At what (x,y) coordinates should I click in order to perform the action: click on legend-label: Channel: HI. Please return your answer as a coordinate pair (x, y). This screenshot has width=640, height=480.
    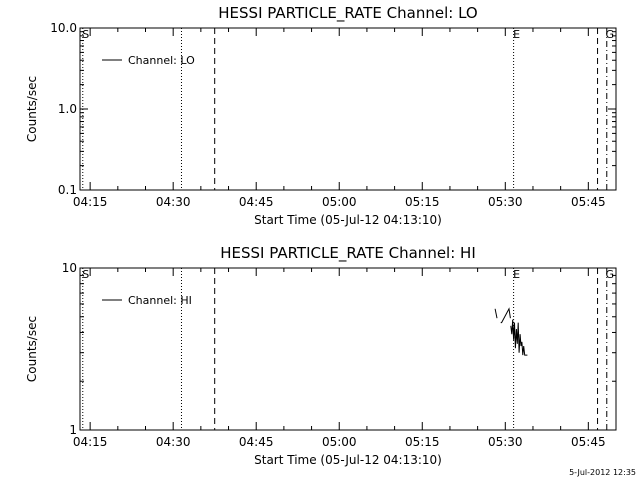
    Looking at the image, I should click on (160, 300).